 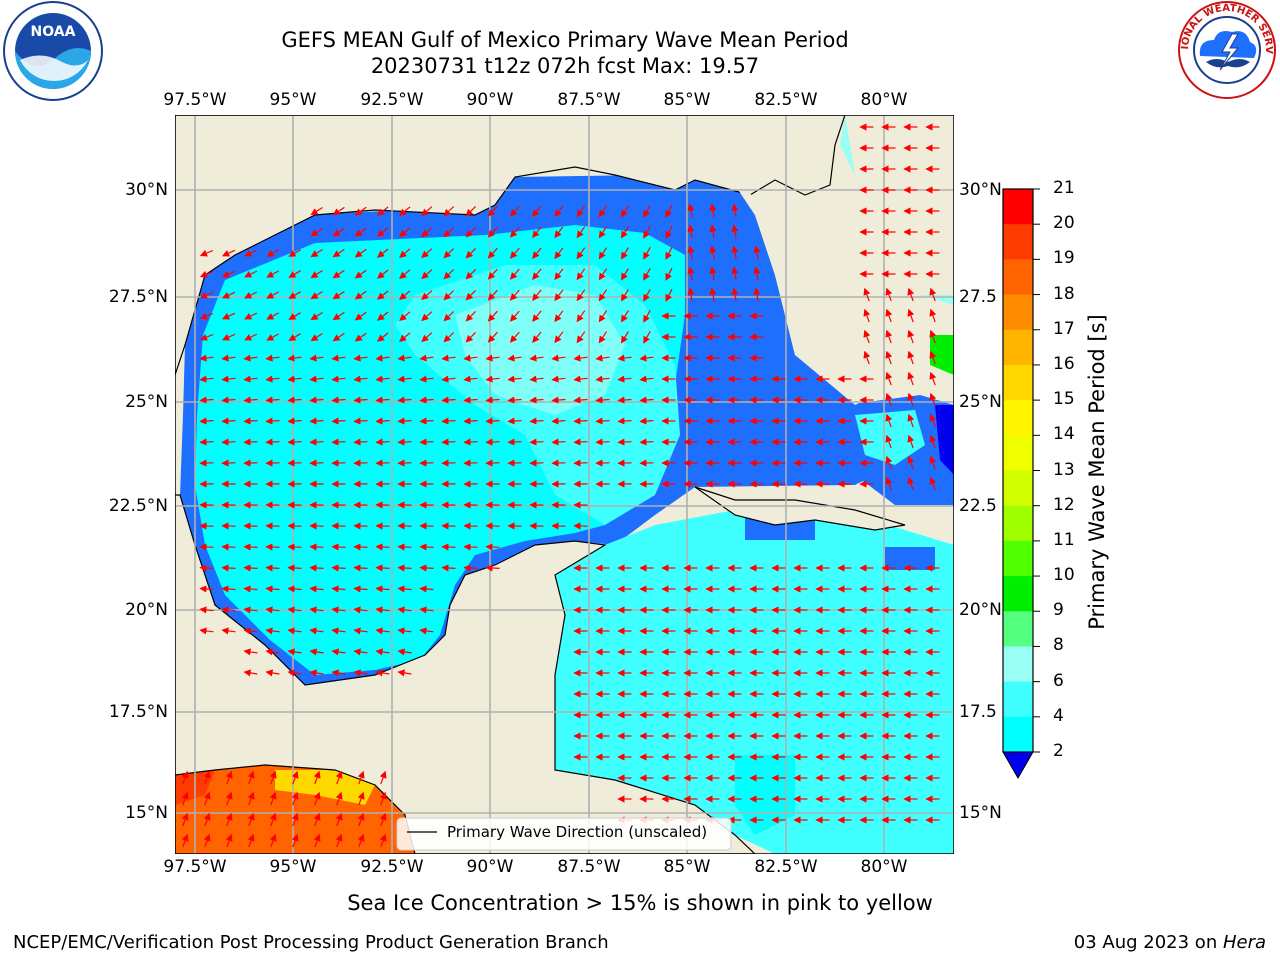 What do you see at coordinates (884, 867) in the screenshot?
I see `lon-tick-bottom: 80°W` at bounding box center [884, 867].